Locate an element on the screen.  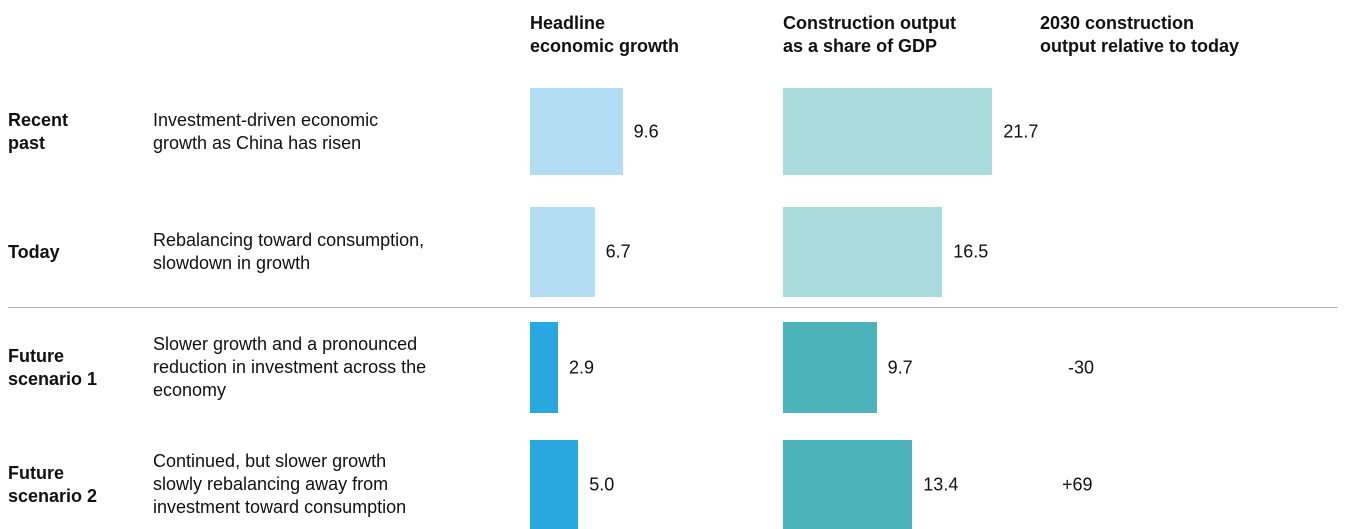
value-label: 21.7 is located at coordinates (1021, 131).